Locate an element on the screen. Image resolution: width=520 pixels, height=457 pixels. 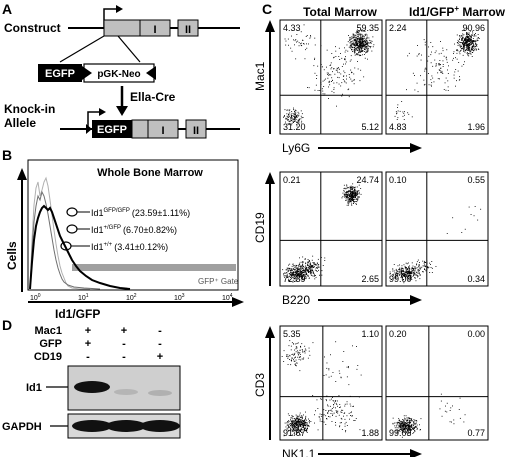
quadrant-value-ur: 90.96 is located at coordinates (473, 28).